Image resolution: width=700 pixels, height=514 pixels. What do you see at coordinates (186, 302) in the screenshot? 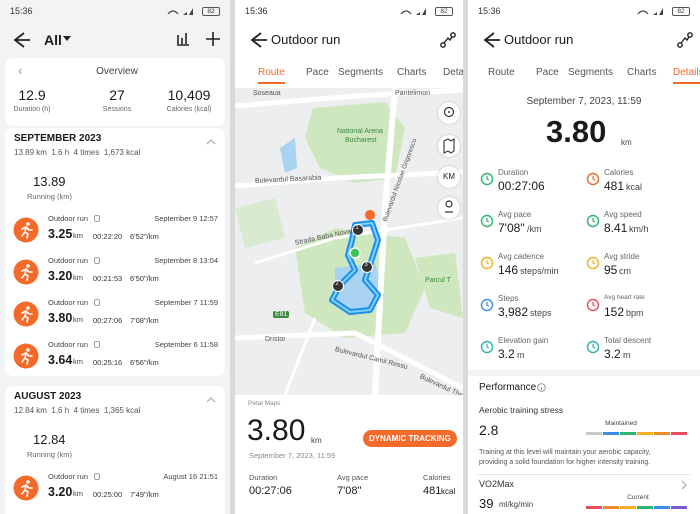
I see `activity-date: September 7 11:59` at bounding box center [186, 302].